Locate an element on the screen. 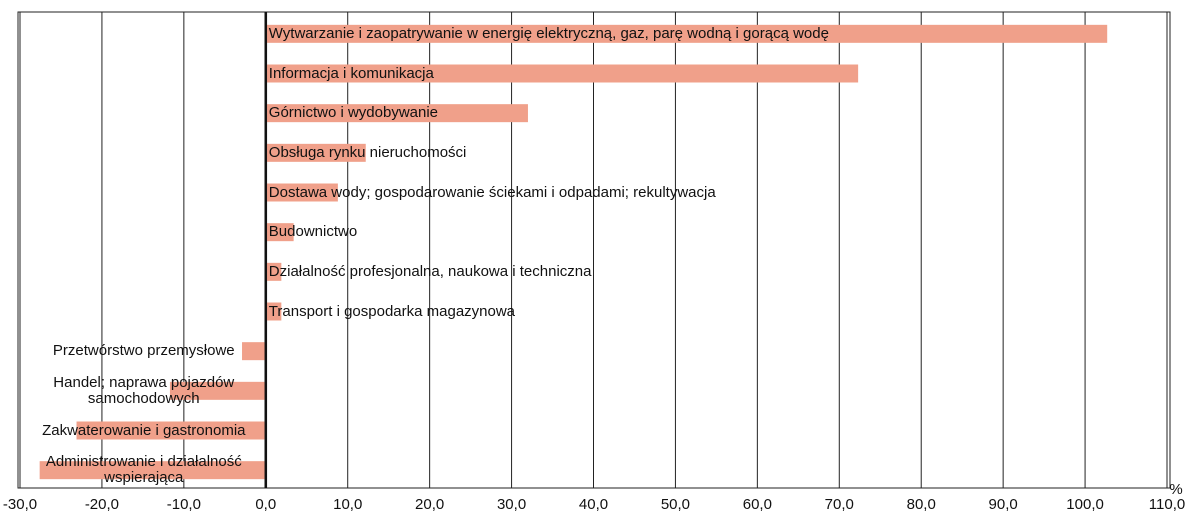 The image size is (1187, 518). x-tick-label: -10,0 is located at coordinates (184, 504).